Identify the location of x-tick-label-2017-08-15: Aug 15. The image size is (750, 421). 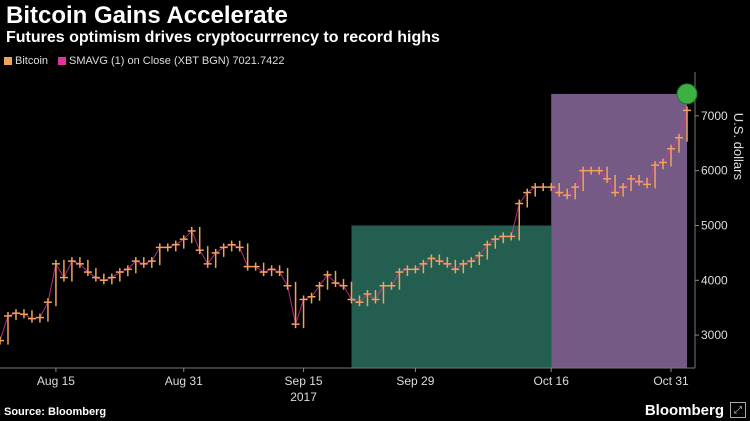
(56, 381).